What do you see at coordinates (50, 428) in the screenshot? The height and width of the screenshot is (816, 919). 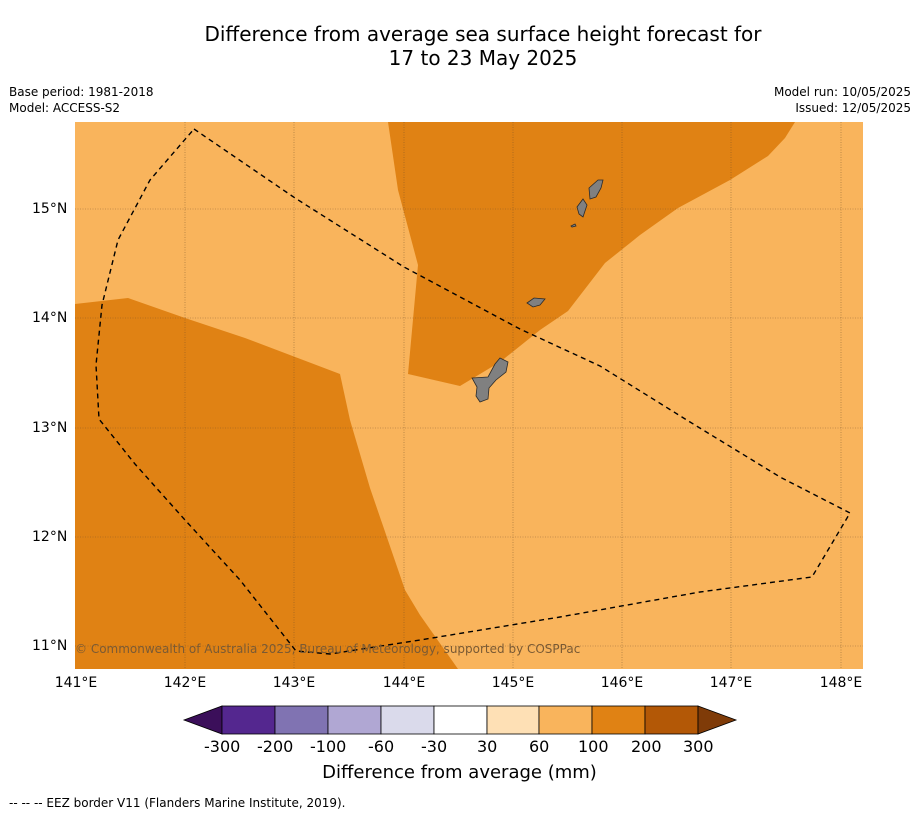 I see `y-tick-label: 13°N` at bounding box center [50, 428].